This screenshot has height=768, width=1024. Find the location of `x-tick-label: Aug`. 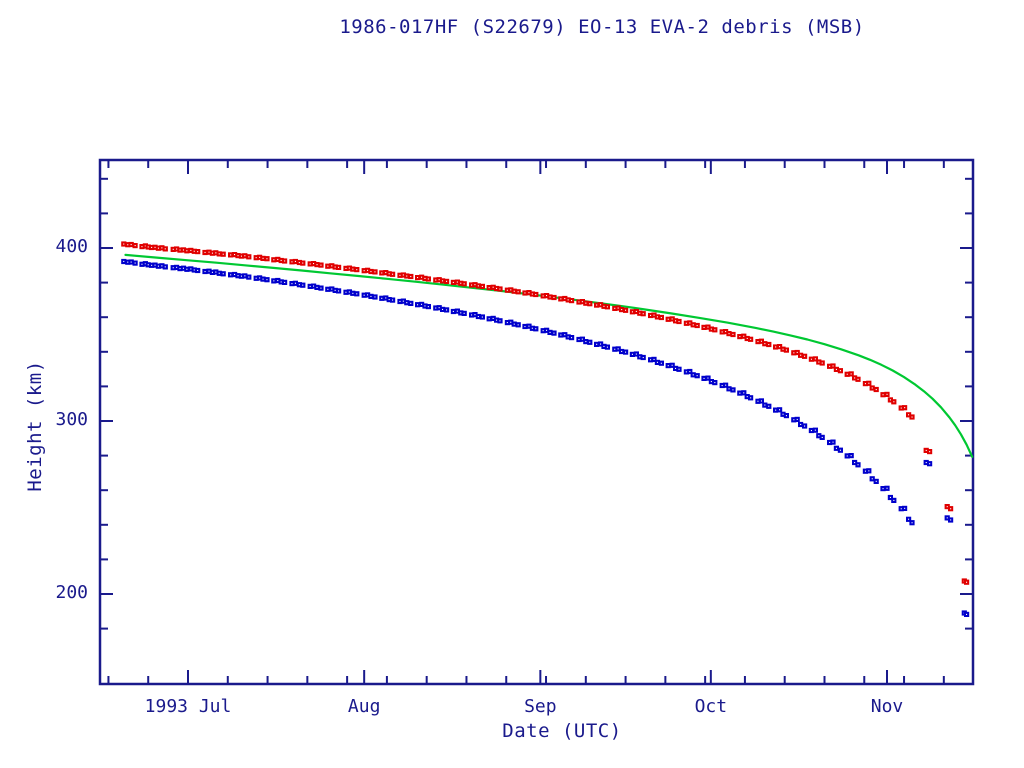

x-tick-label: Aug is located at coordinates (364, 706).